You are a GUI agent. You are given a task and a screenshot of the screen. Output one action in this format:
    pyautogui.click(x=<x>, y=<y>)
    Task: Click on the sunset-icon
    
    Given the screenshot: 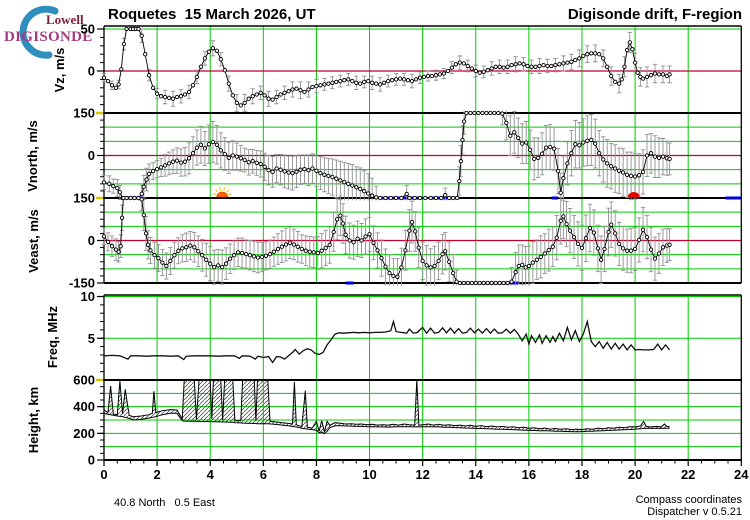 What is the action you would take?
    pyautogui.click(x=633, y=194)
    